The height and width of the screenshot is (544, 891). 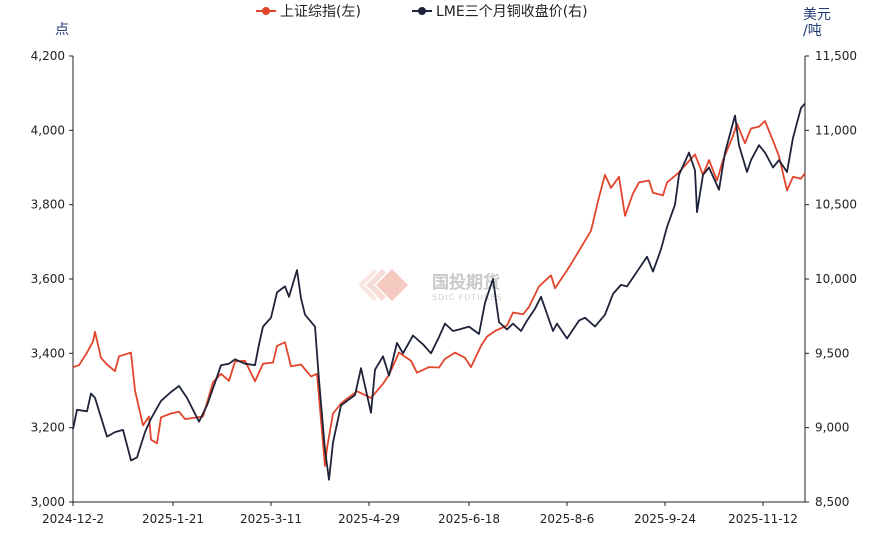 What do you see at coordinates (173, 519) in the screenshot?
I see `x-tick-label: 2025-1-21` at bounding box center [173, 519].